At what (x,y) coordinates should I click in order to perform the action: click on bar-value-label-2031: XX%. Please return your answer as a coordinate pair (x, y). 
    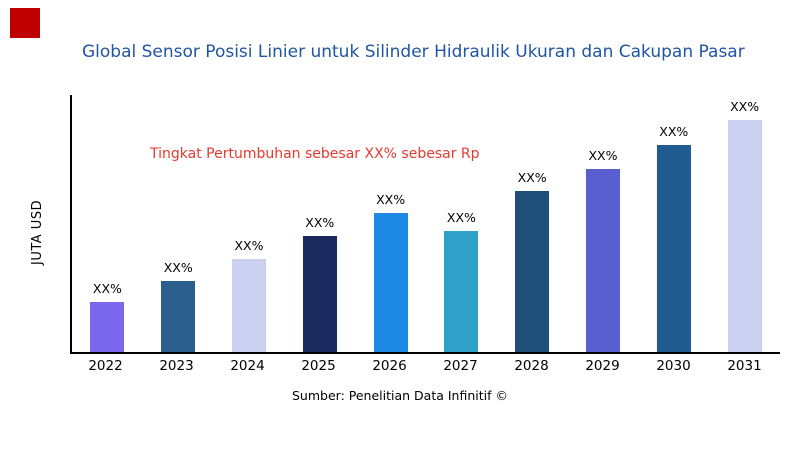
    Looking at the image, I should click on (745, 106).